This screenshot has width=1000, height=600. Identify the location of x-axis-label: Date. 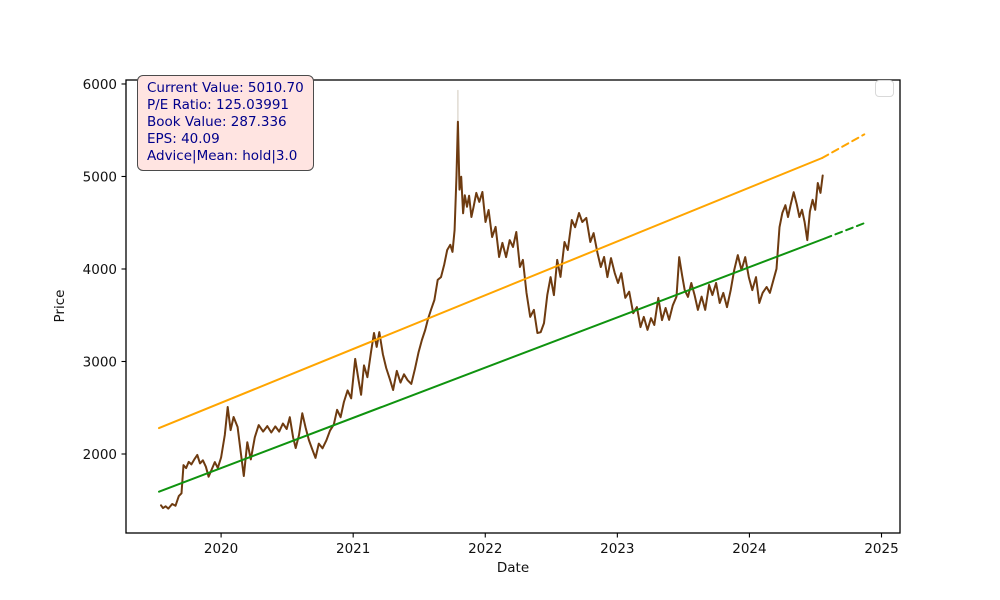
(513, 568).